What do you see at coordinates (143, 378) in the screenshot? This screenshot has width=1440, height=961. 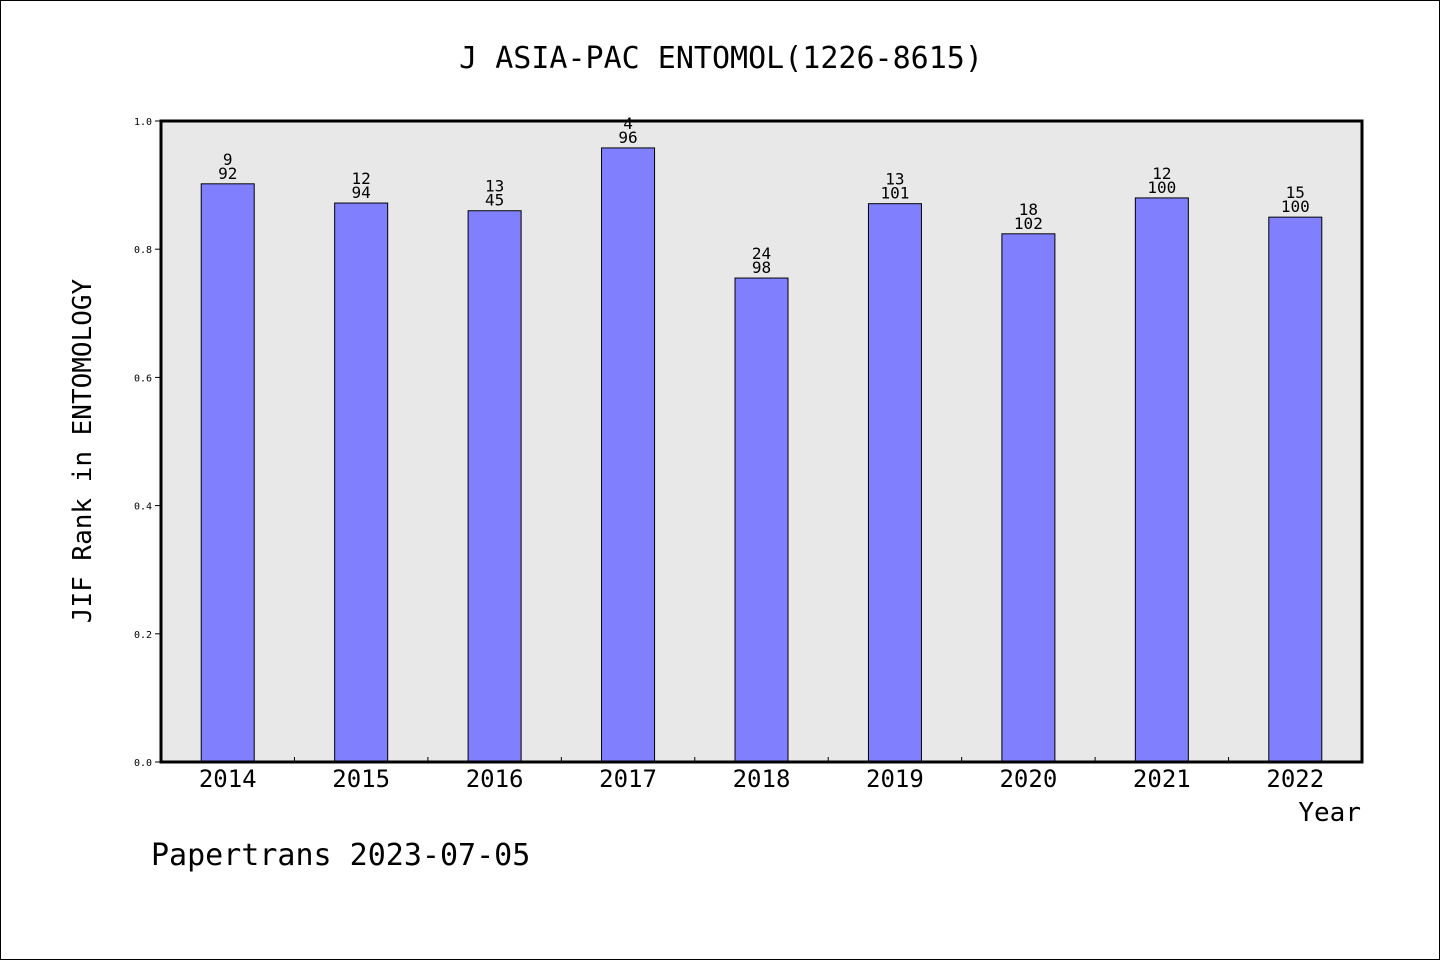 I see `y-tick-label: 0.6` at bounding box center [143, 378].